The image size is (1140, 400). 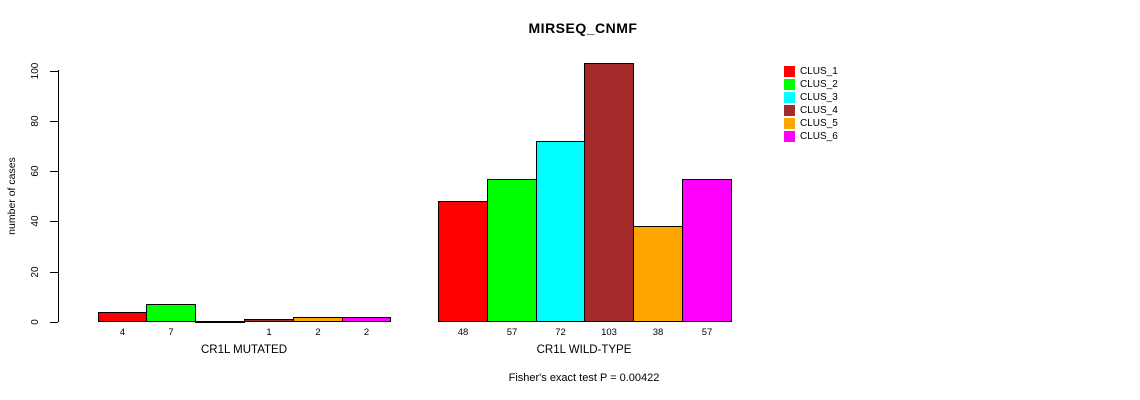 I want to click on bar-value-label: 72, so click(x=560, y=332).